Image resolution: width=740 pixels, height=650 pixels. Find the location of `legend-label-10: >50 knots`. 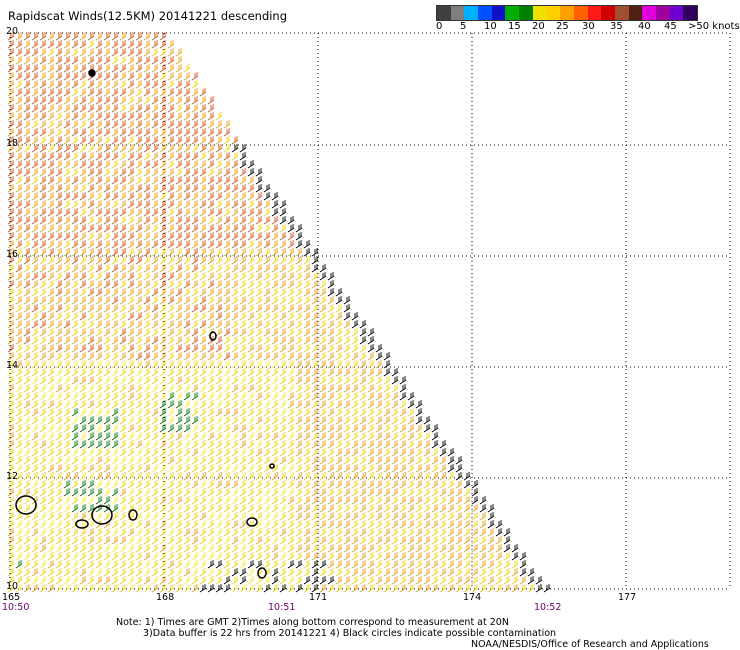

legend-label-10: >50 knots is located at coordinates (714, 26).